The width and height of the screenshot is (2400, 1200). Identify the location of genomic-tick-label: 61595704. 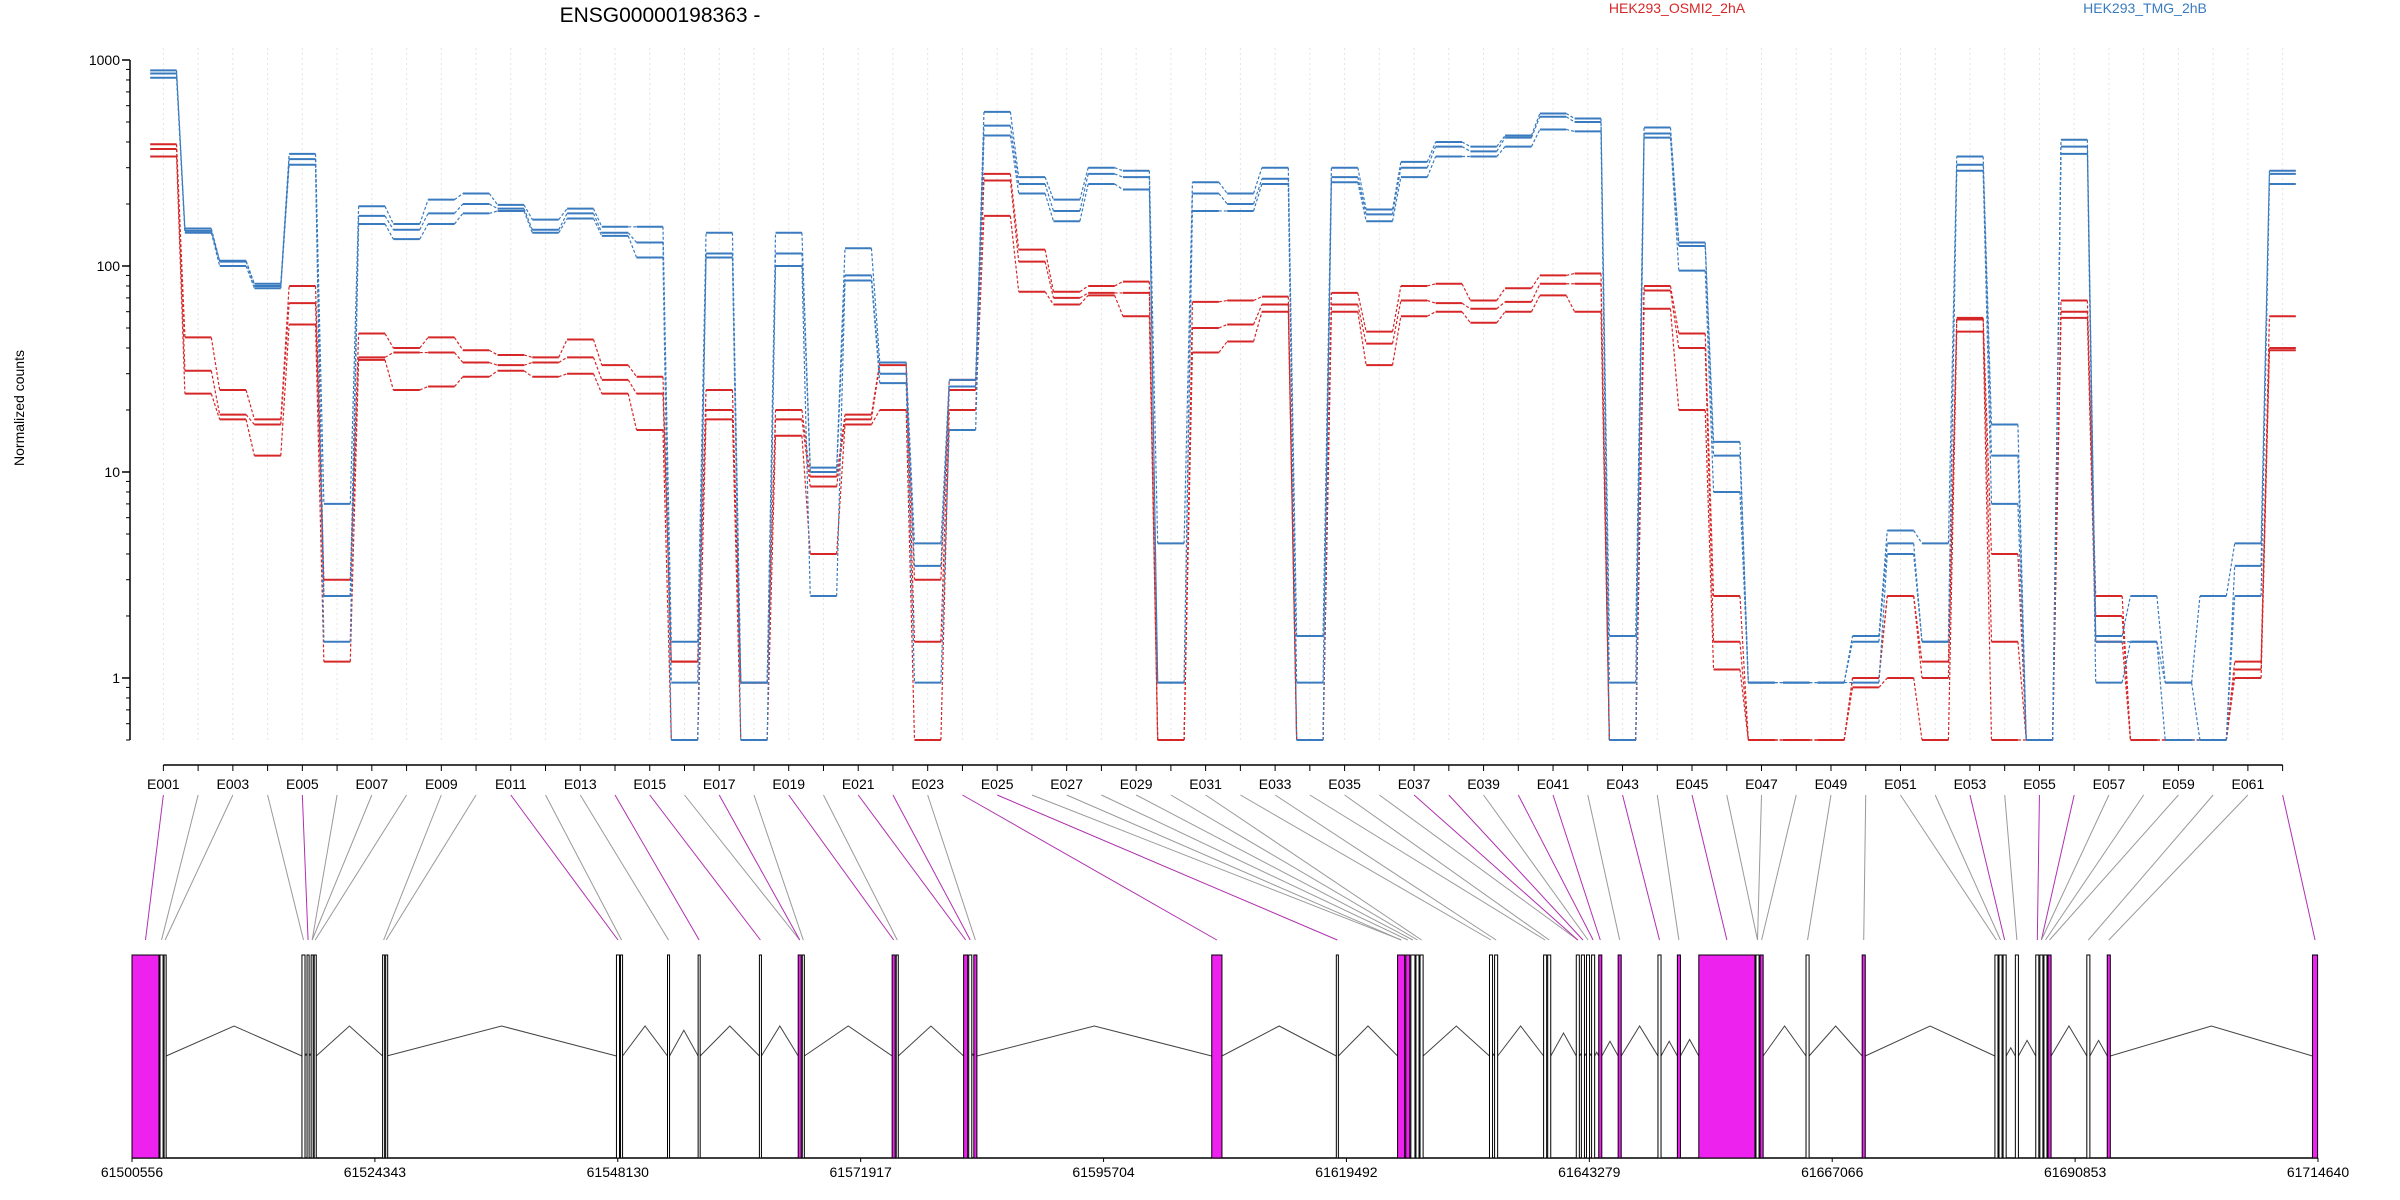
(1103, 1172).